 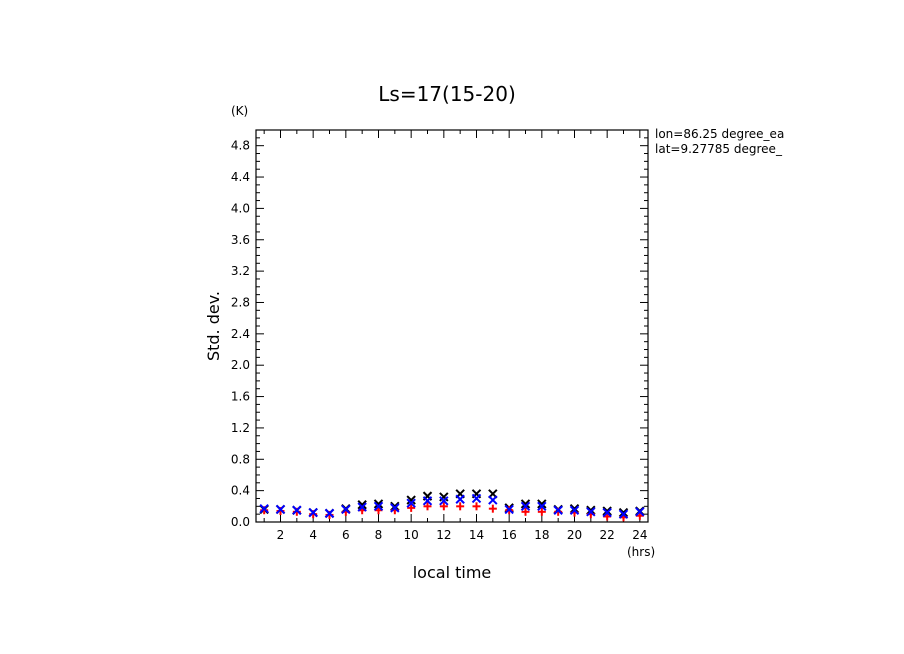 I want to click on longitude-annotation: lon=86.25 degree_ea, so click(x=719, y=134).